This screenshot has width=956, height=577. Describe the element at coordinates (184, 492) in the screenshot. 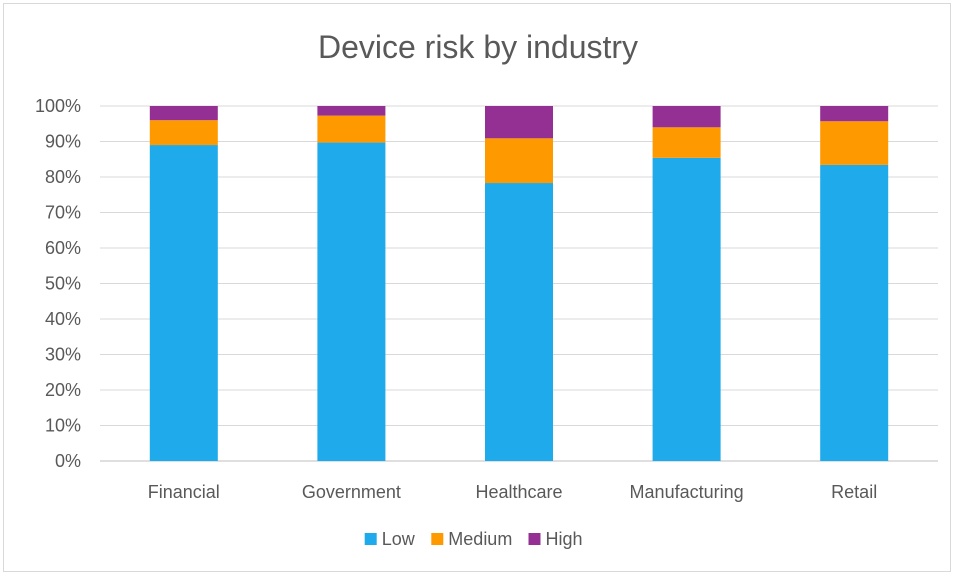

I see `x-tick-label: Financial` at that location.